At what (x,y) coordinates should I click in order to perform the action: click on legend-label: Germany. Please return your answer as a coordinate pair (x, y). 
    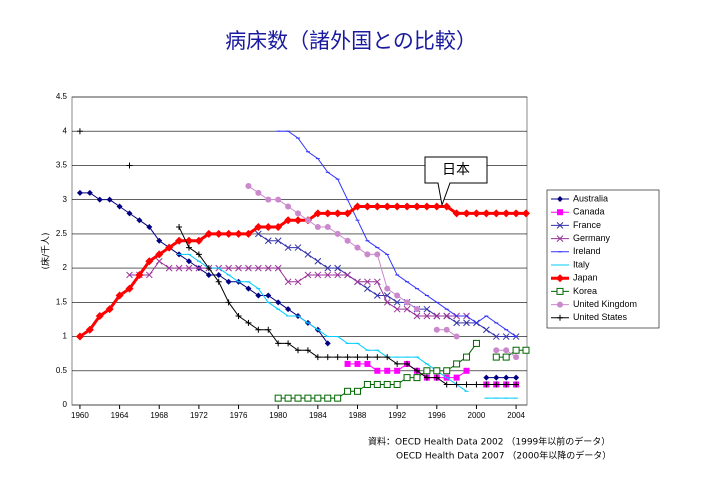
    Looking at the image, I should click on (592, 238).